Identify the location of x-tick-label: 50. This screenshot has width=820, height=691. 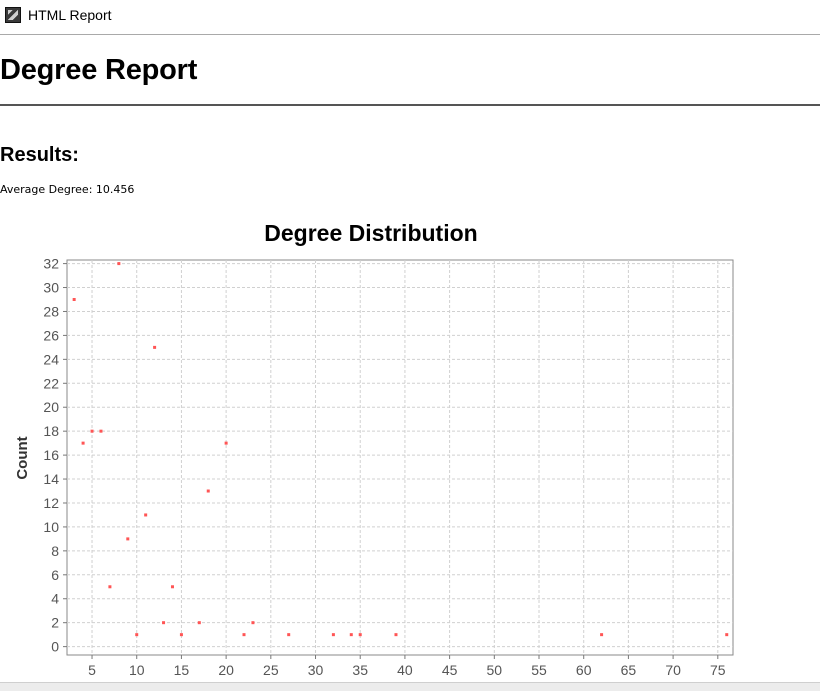
(495, 670).